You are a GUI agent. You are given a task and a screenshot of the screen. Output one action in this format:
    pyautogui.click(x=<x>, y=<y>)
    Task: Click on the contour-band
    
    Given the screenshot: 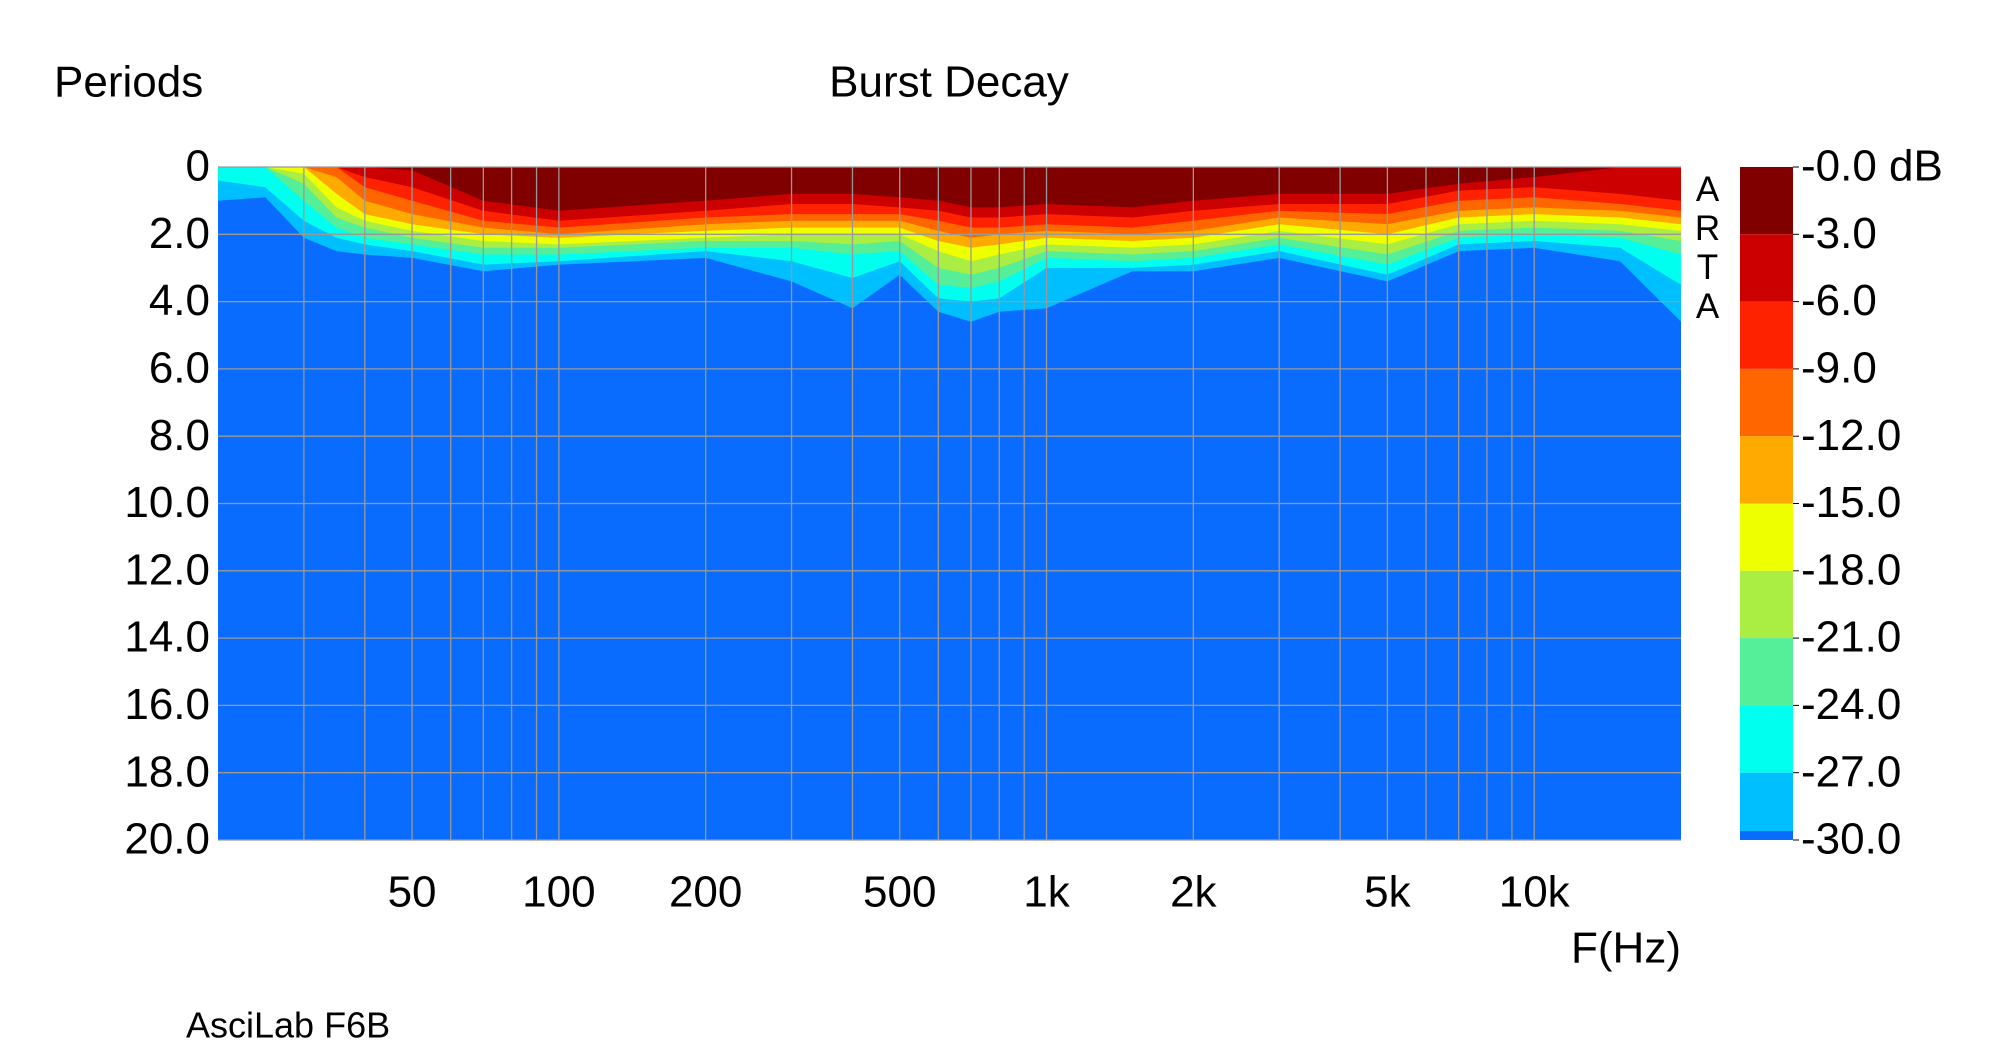 What is the action you would take?
    pyautogui.click(x=949, y=189)
    